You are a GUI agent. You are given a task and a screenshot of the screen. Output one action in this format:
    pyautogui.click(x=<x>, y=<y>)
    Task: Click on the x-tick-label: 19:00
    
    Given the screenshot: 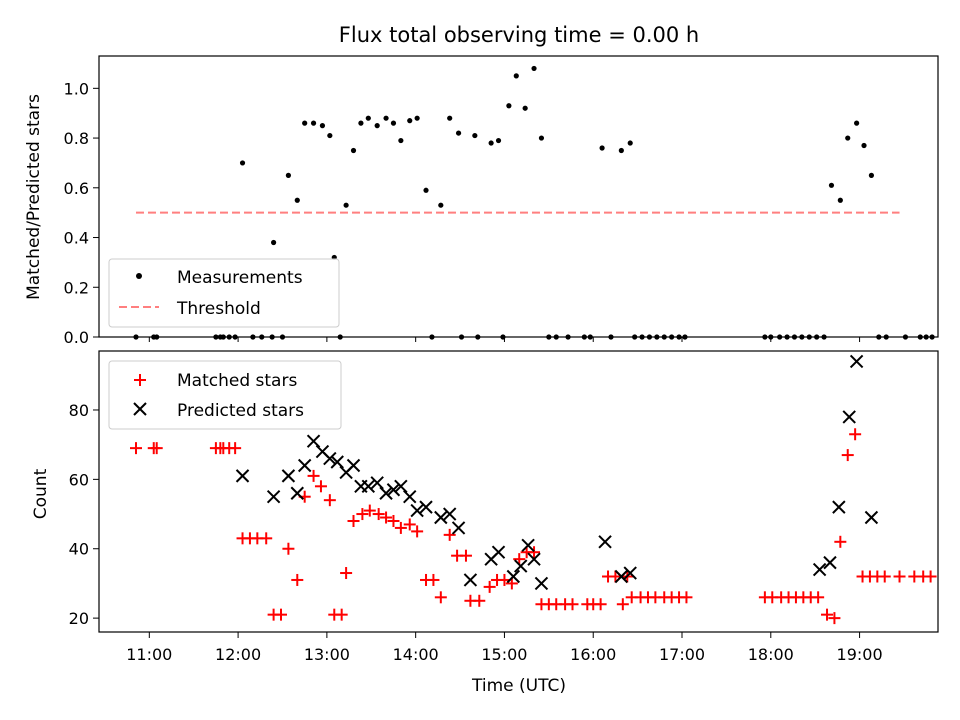 What is the action you would take?
    pyautogui.click(x=860, y=654)
    